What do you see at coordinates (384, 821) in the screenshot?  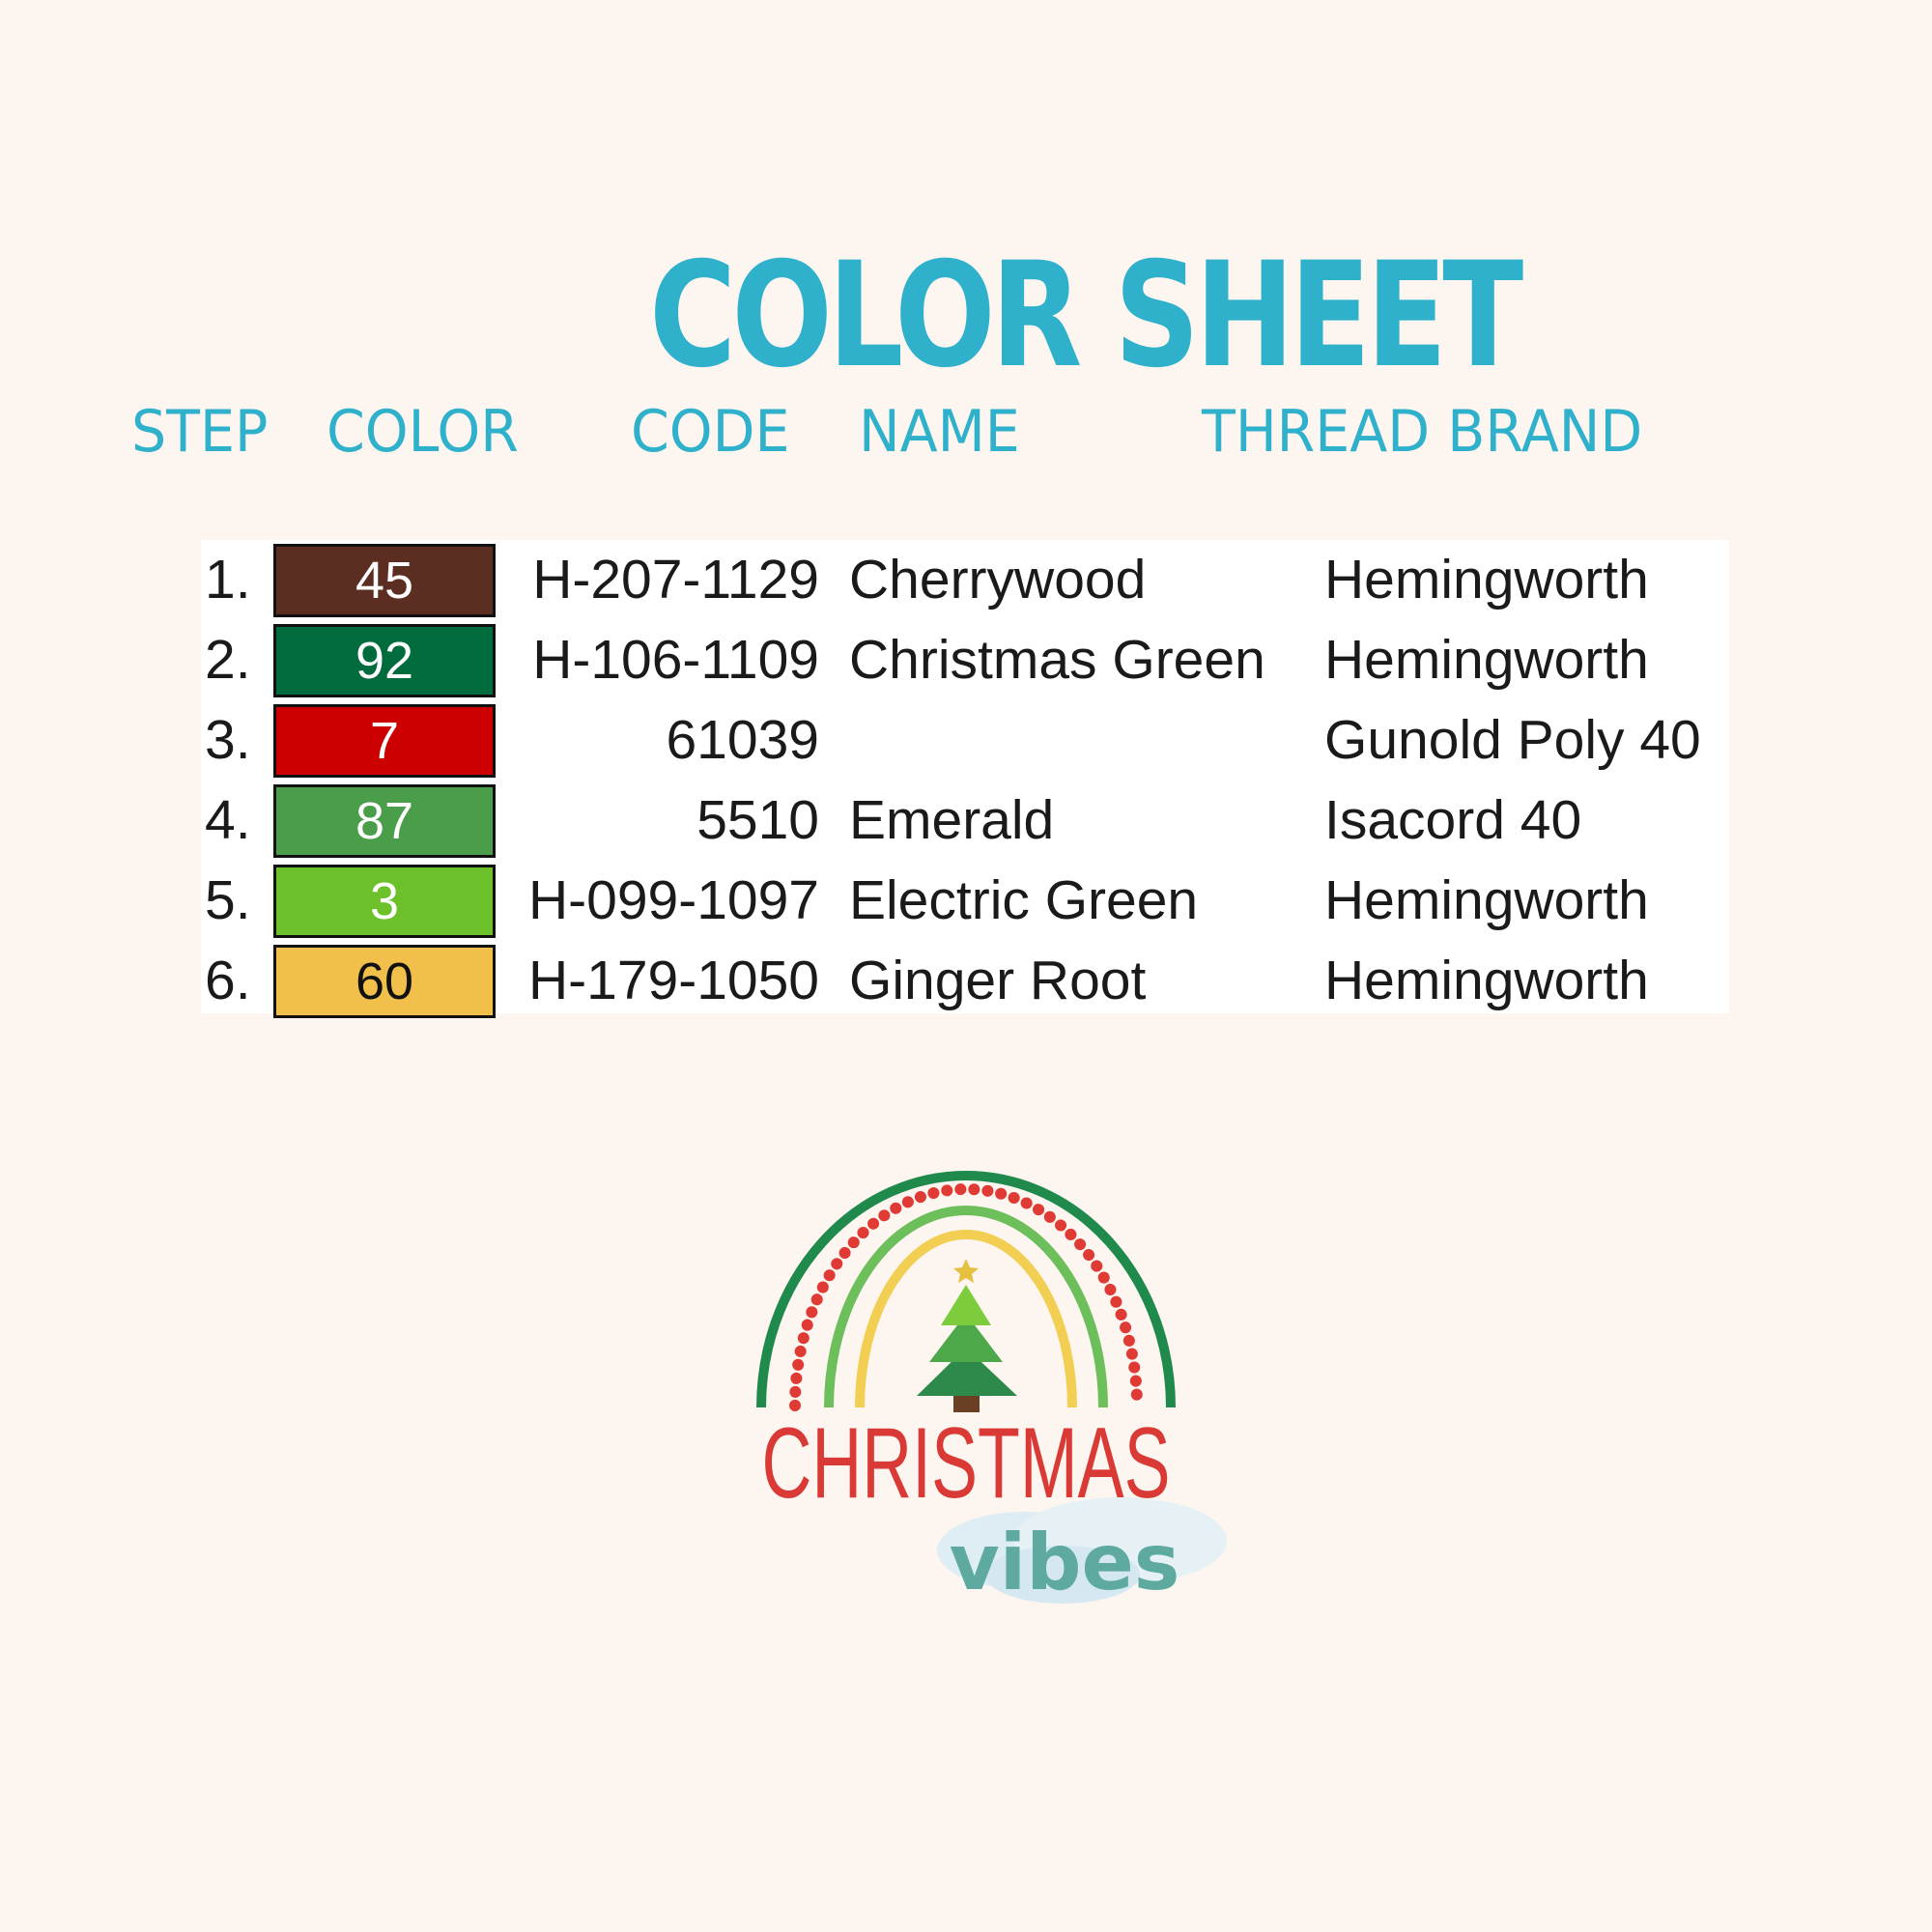 I see `color-swatch: 87` at bounding box center [384, 821].